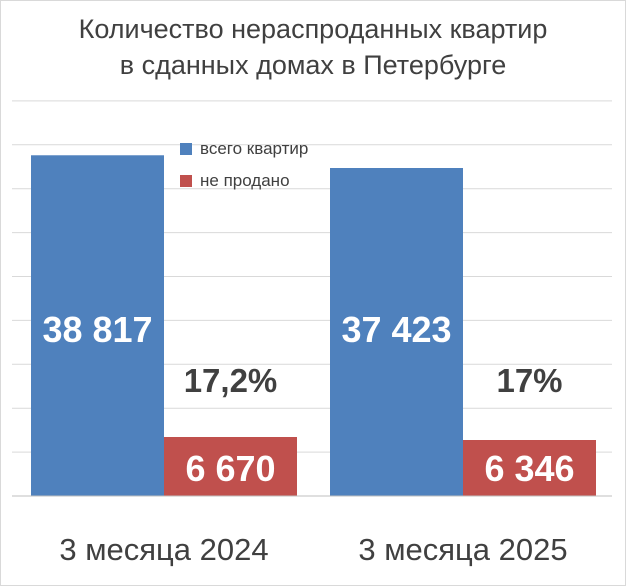 The width and height of the screenshot is (626, 586). Describe the element at coordinates (231, 380) in the screenshot. I see `percent-annotation: 17,2%` at that location.